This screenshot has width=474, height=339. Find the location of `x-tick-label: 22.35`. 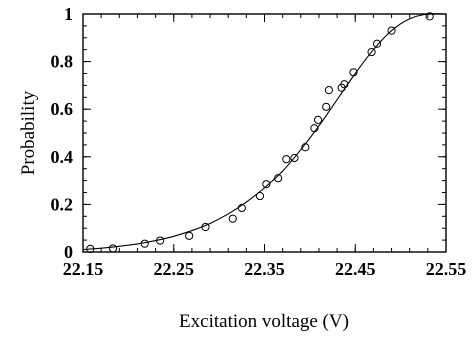

x-tick-label: 22.35 is located at coordinates (264, 269).